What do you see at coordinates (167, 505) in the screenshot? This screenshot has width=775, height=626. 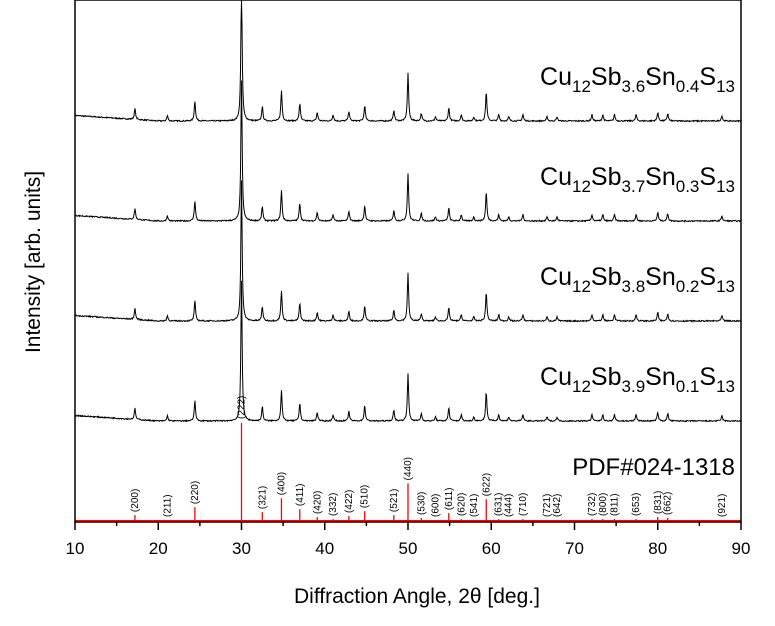 I see `hkl-label: (211)` at bounding box center [167, 505].